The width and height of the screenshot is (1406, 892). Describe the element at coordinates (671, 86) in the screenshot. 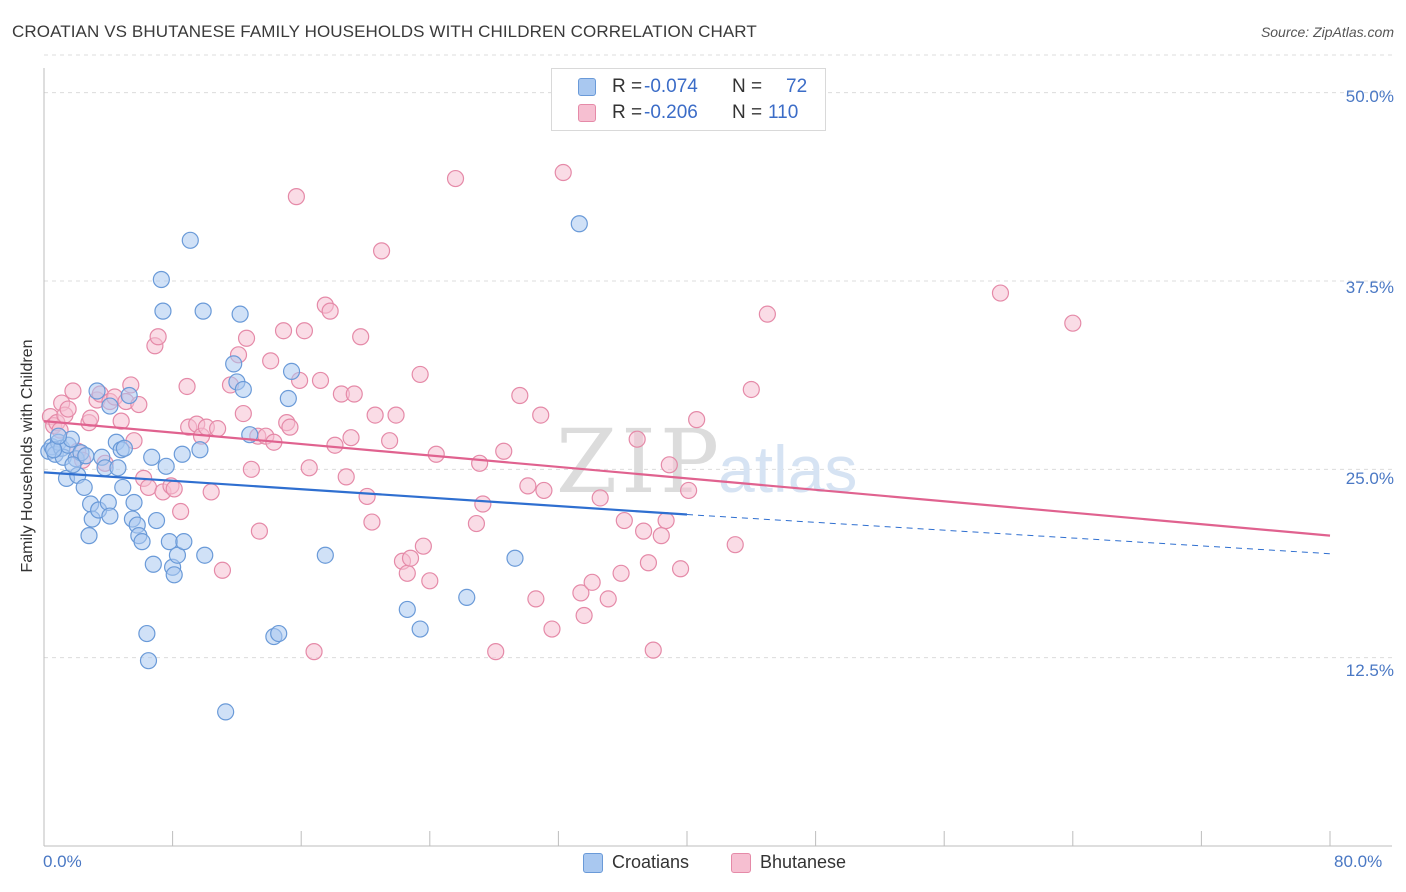

I see `r-value: -0.074` at that location.